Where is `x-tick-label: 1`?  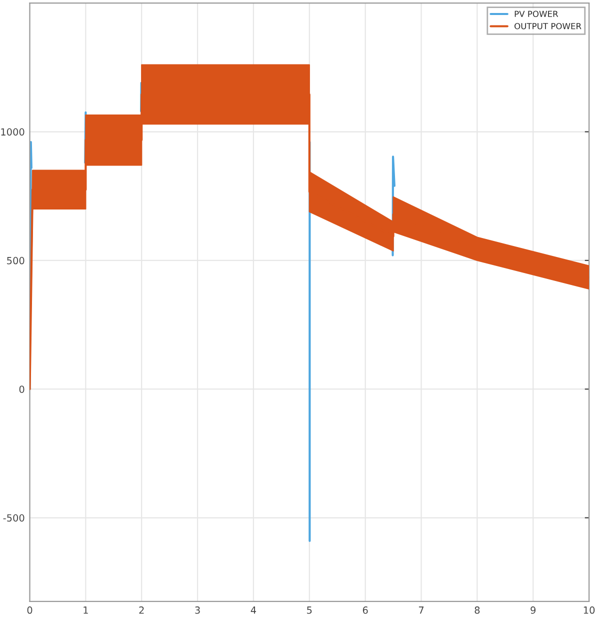
x-tick-label: 1 is located at coordinates (86, 610).